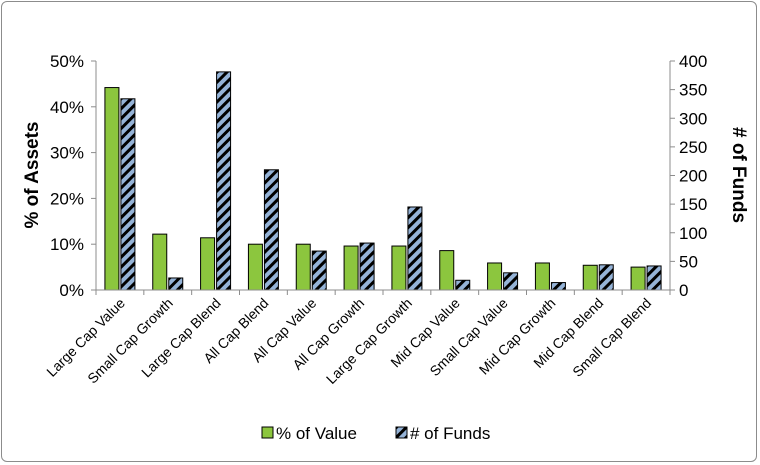  I want to click on y-axis-title-right: # of Funds, so click(738, 175).